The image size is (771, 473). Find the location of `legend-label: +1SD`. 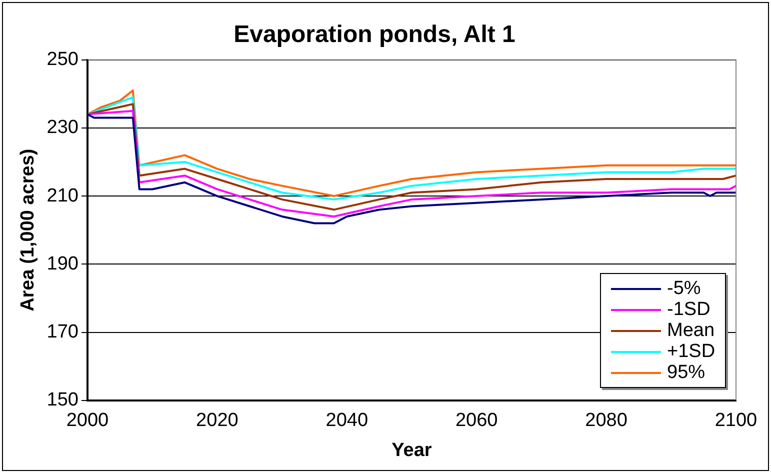

legend-label: +1SD is located at coordinates (691, 351).